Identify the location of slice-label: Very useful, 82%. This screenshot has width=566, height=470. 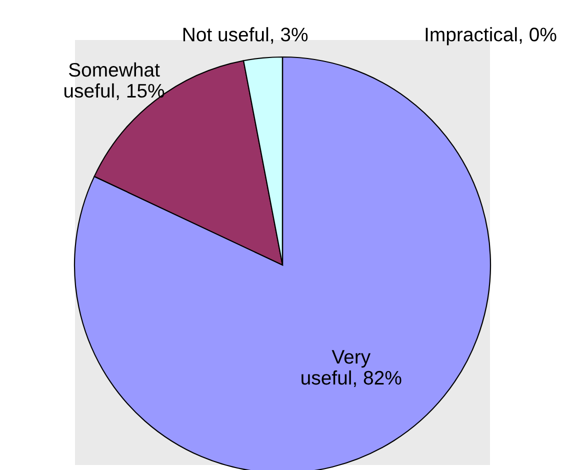
(352, 368).